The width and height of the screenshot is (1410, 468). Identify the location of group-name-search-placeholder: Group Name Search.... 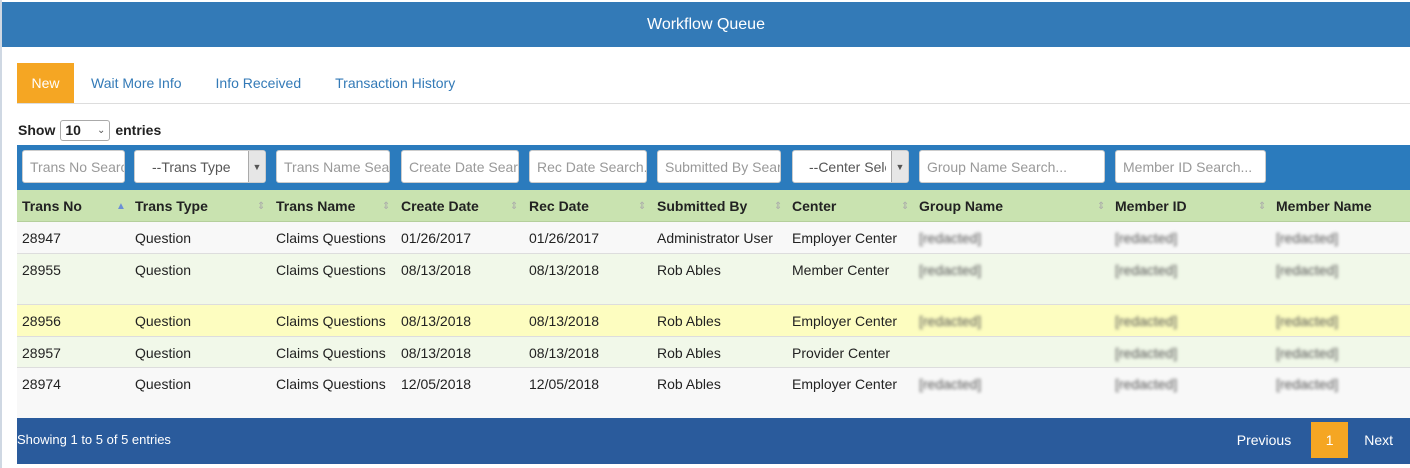
(997, 166).